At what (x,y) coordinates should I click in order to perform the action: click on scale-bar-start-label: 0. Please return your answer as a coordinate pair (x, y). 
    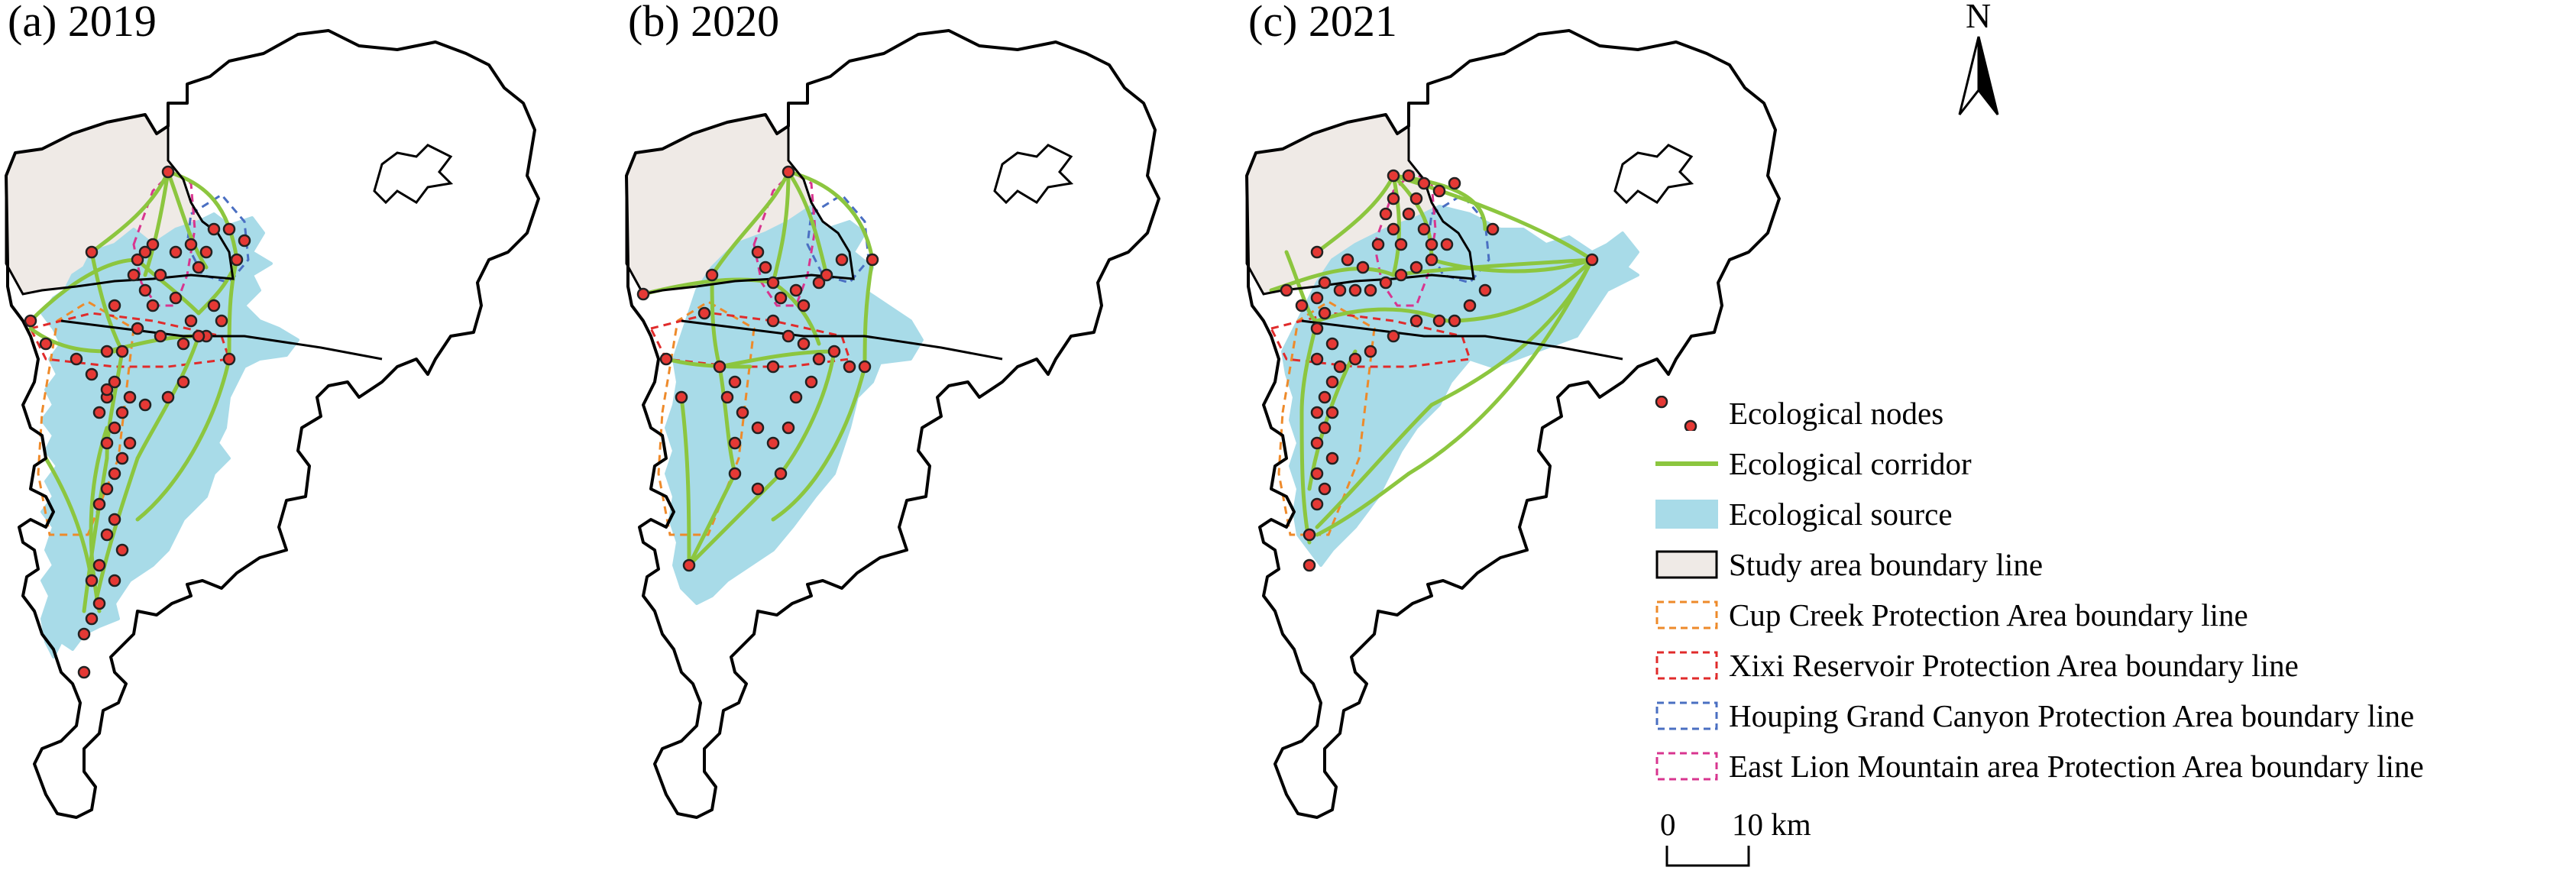
    Looking at the image, I should click on (1668, 824).